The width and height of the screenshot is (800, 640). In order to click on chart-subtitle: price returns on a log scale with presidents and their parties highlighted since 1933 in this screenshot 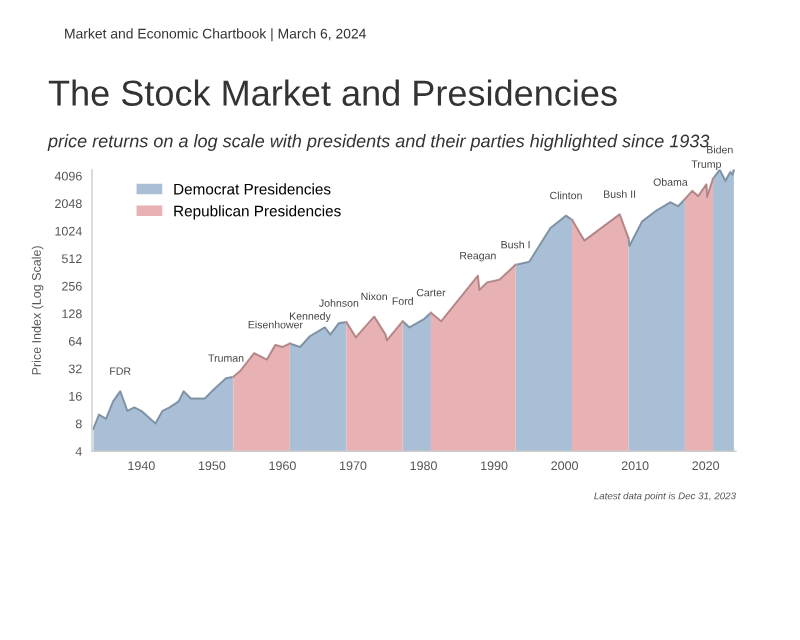, I will do `click(378, 142)`.